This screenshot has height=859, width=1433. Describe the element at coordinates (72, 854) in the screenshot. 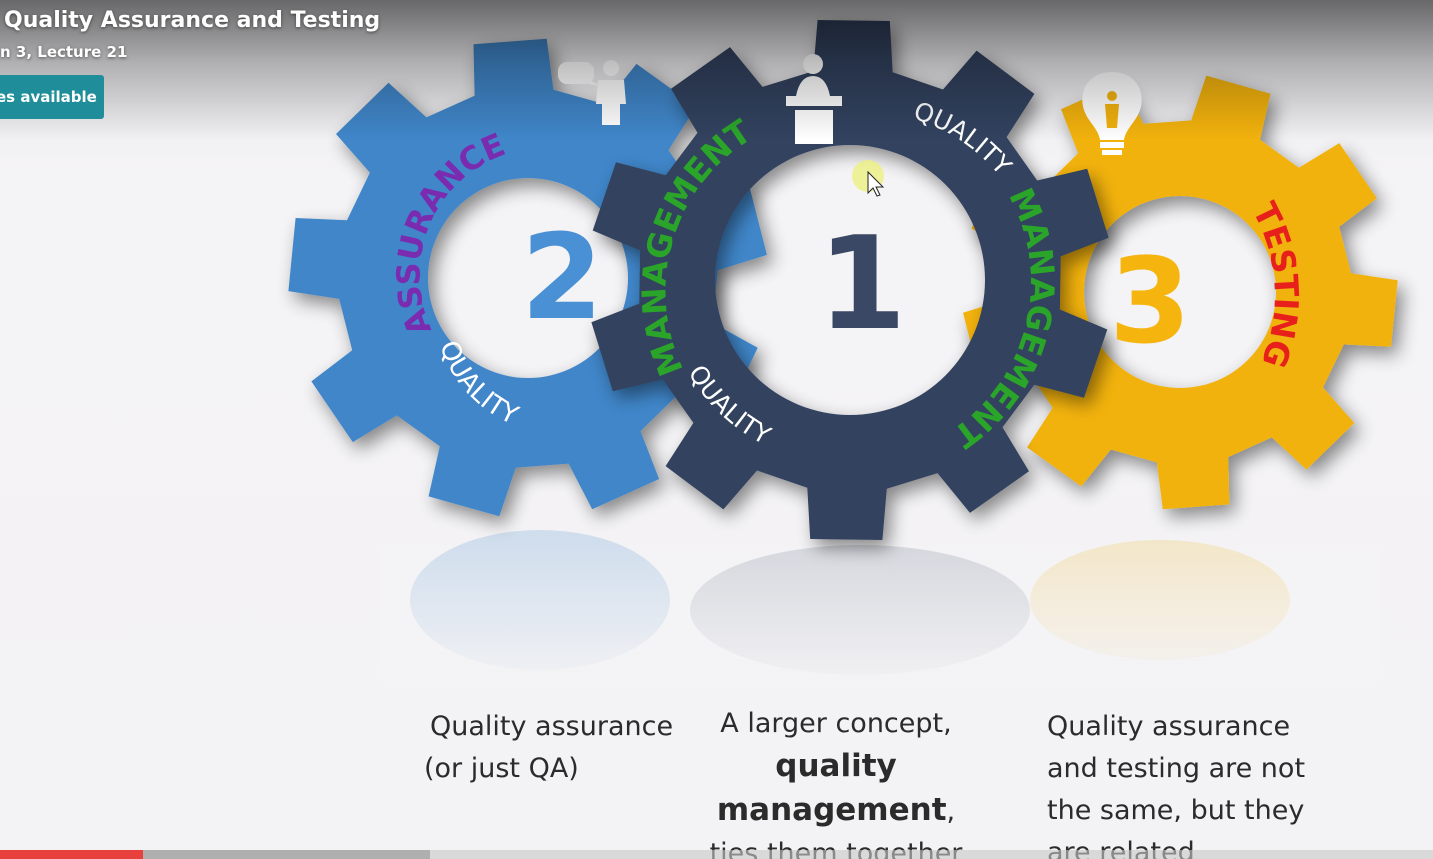

I see `progress-played` at that location.